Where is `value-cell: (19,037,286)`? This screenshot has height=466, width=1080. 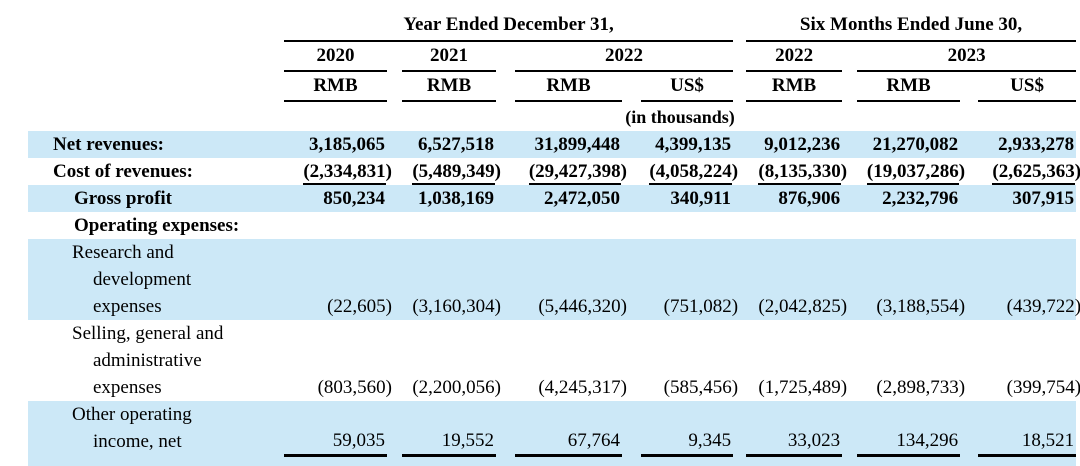 value-cell: (19,037,286) is located at coordinates (911, 171).